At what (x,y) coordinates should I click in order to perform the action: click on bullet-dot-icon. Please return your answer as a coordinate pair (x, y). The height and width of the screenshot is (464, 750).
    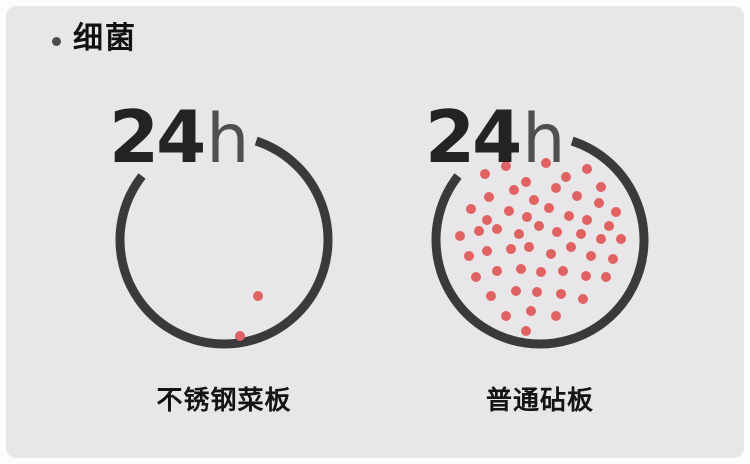
    Looking at the image, I should click on (56, 41).